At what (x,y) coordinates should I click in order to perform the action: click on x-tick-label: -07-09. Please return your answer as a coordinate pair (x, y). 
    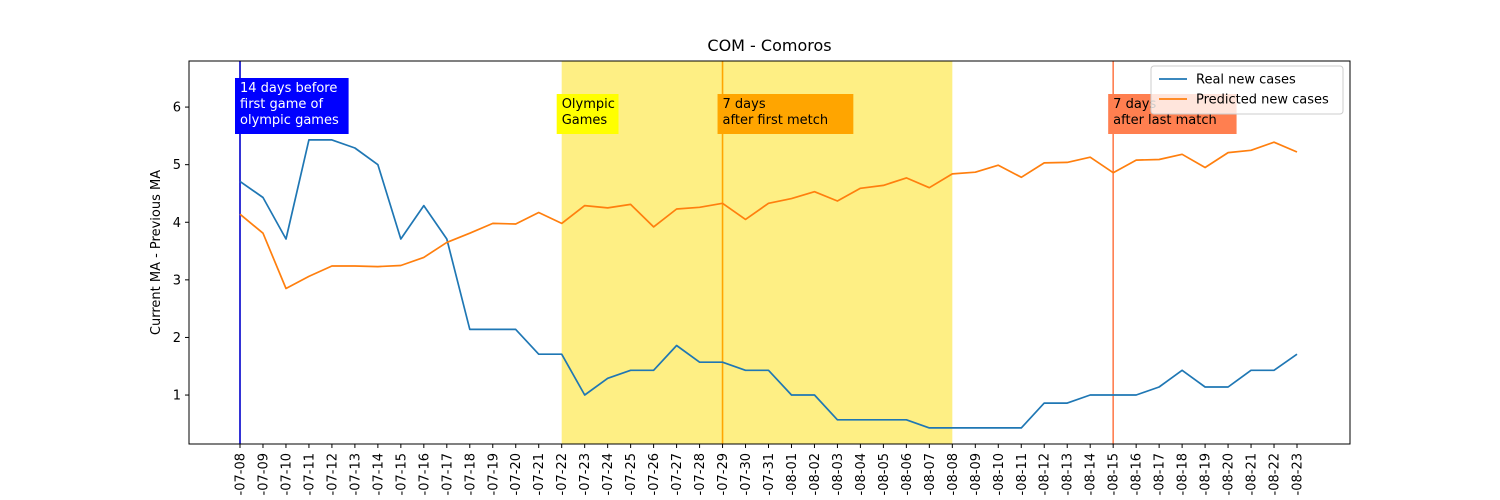
    Looking at the image, I should click on (263, 474).